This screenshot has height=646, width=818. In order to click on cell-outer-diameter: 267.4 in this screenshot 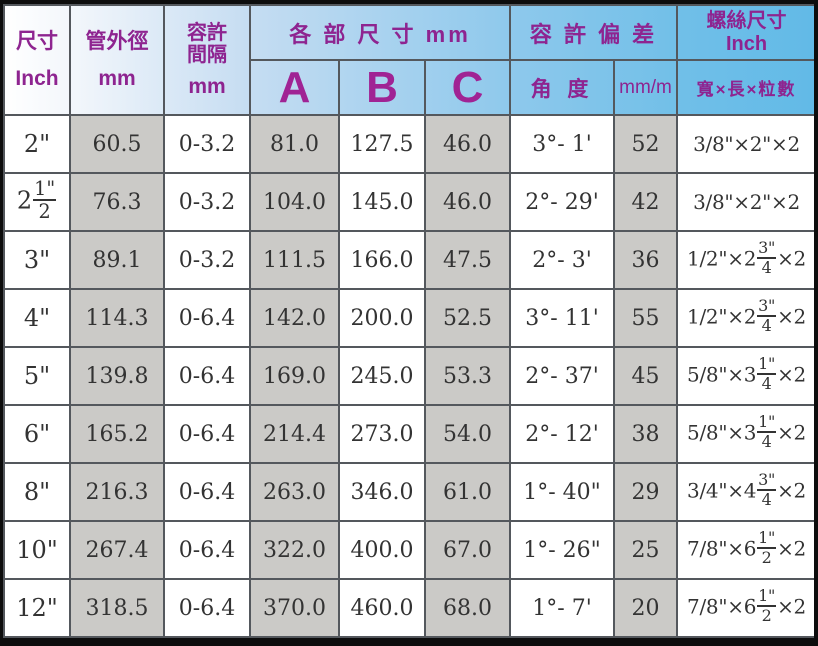, I will do `click(117, 550)`.